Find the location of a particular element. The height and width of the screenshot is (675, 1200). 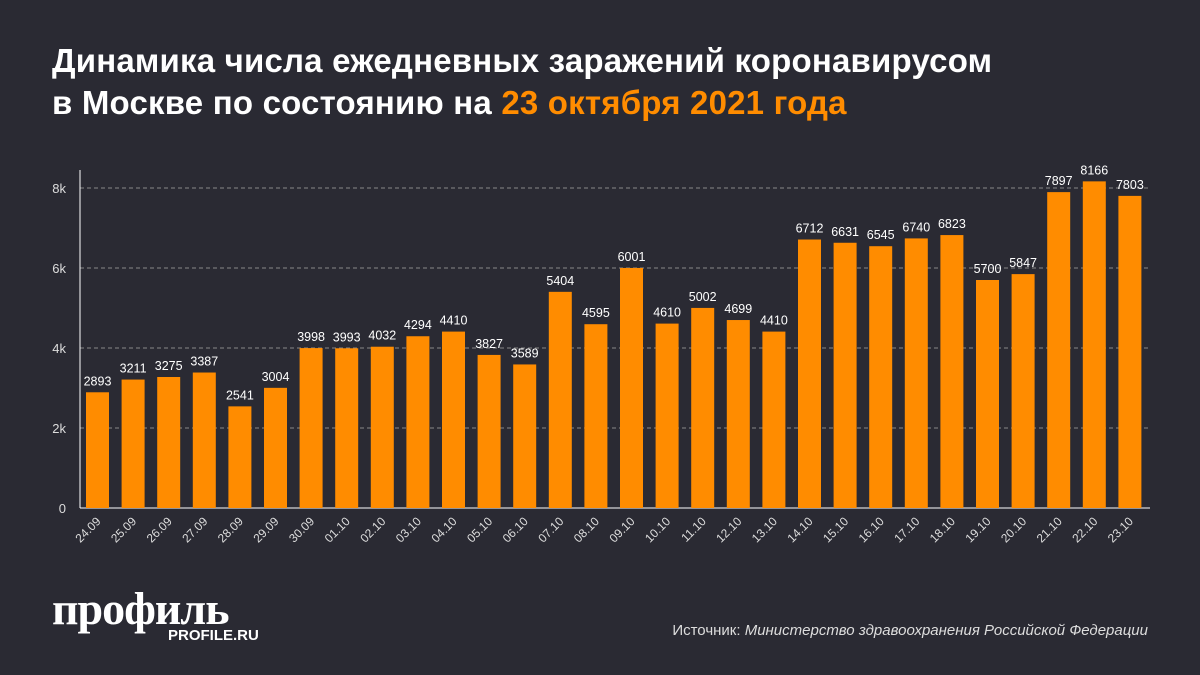

data-label: 4595 is located at coordinates (596, 313).